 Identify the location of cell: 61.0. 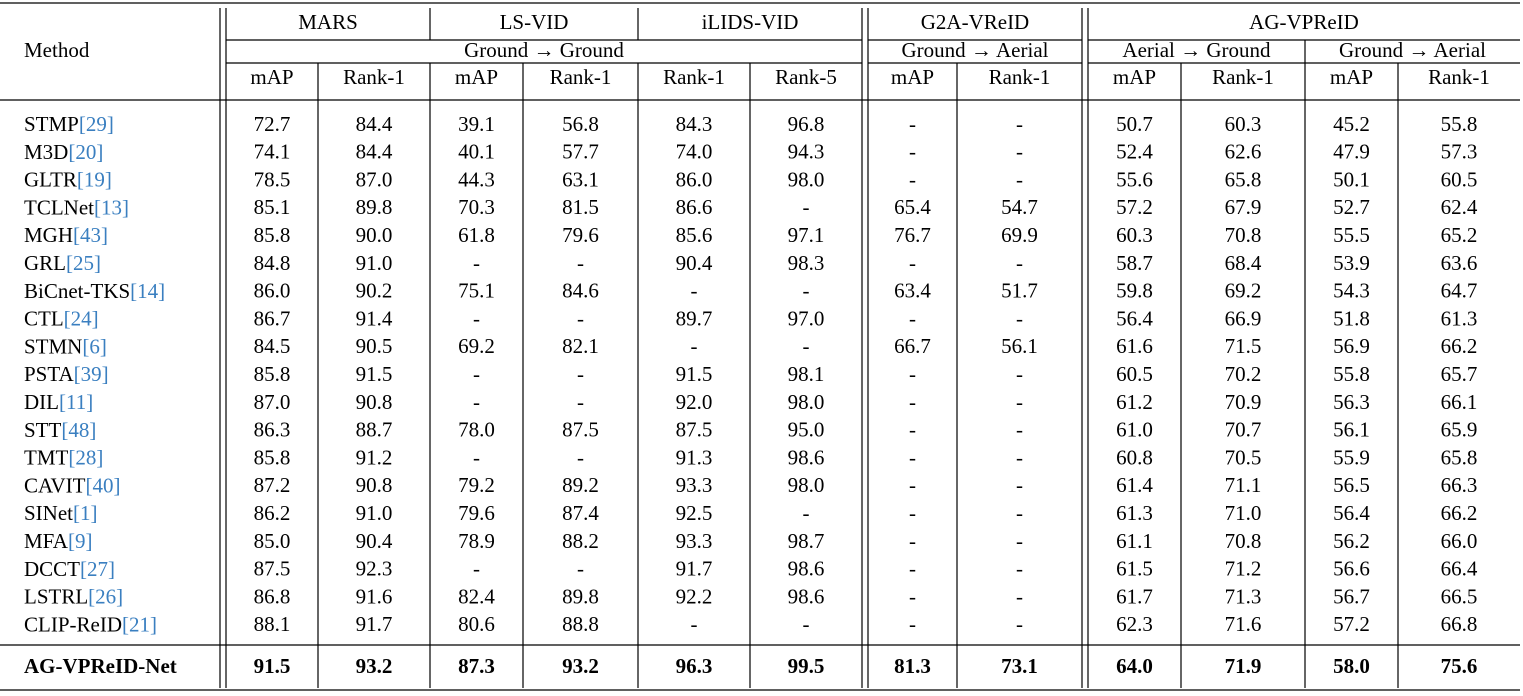
(1134, 430).